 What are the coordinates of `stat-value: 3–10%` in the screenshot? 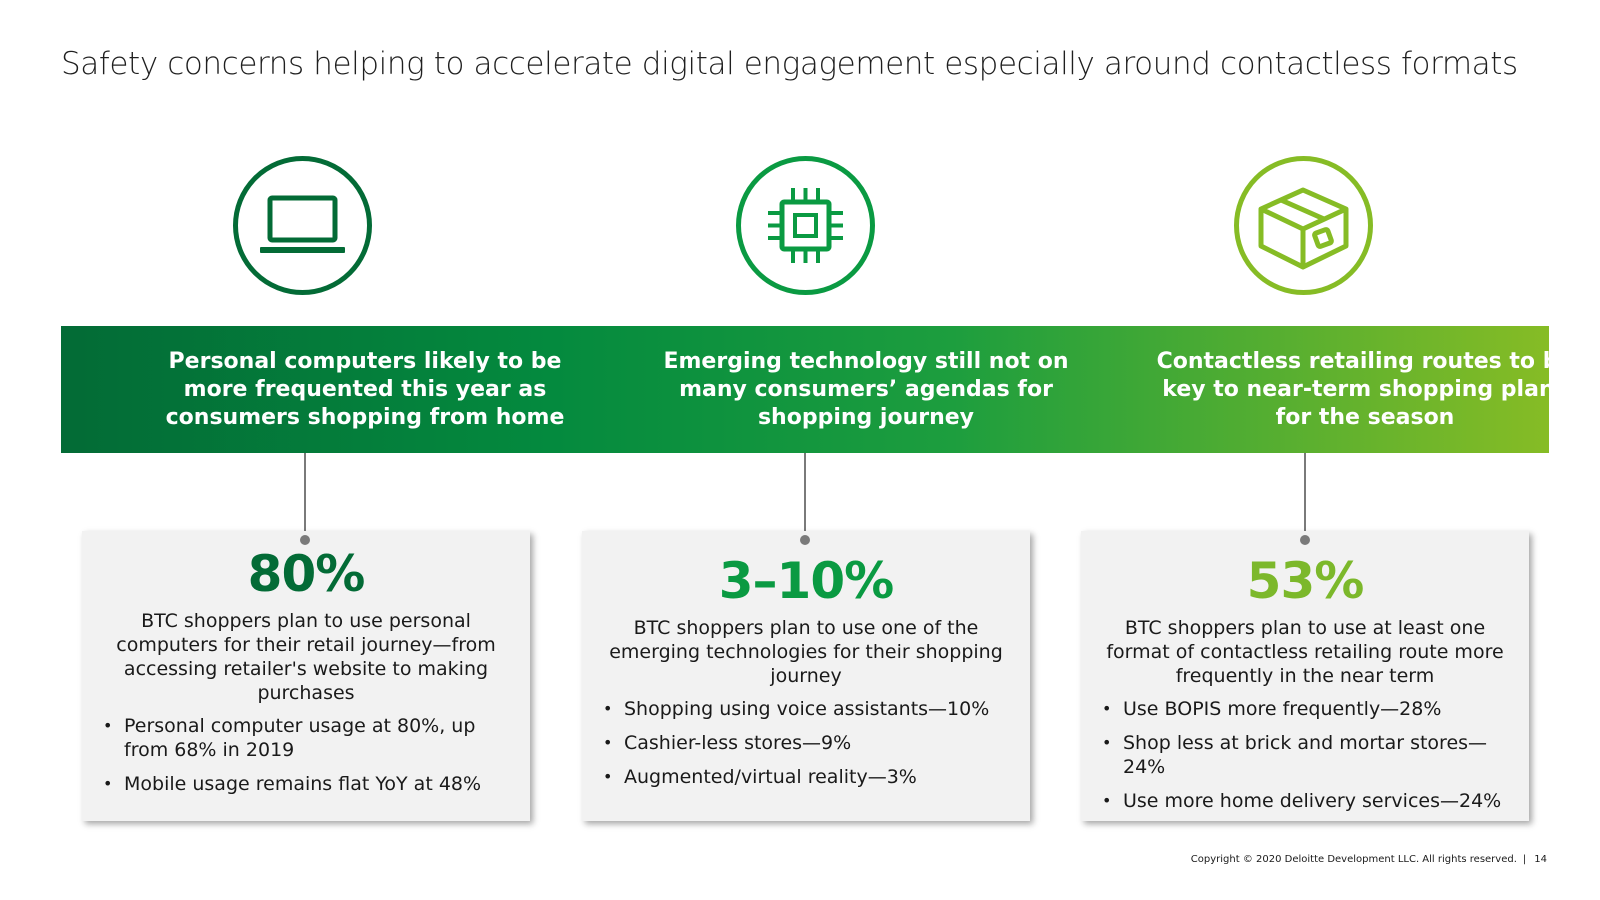 It's located at (806, 581).